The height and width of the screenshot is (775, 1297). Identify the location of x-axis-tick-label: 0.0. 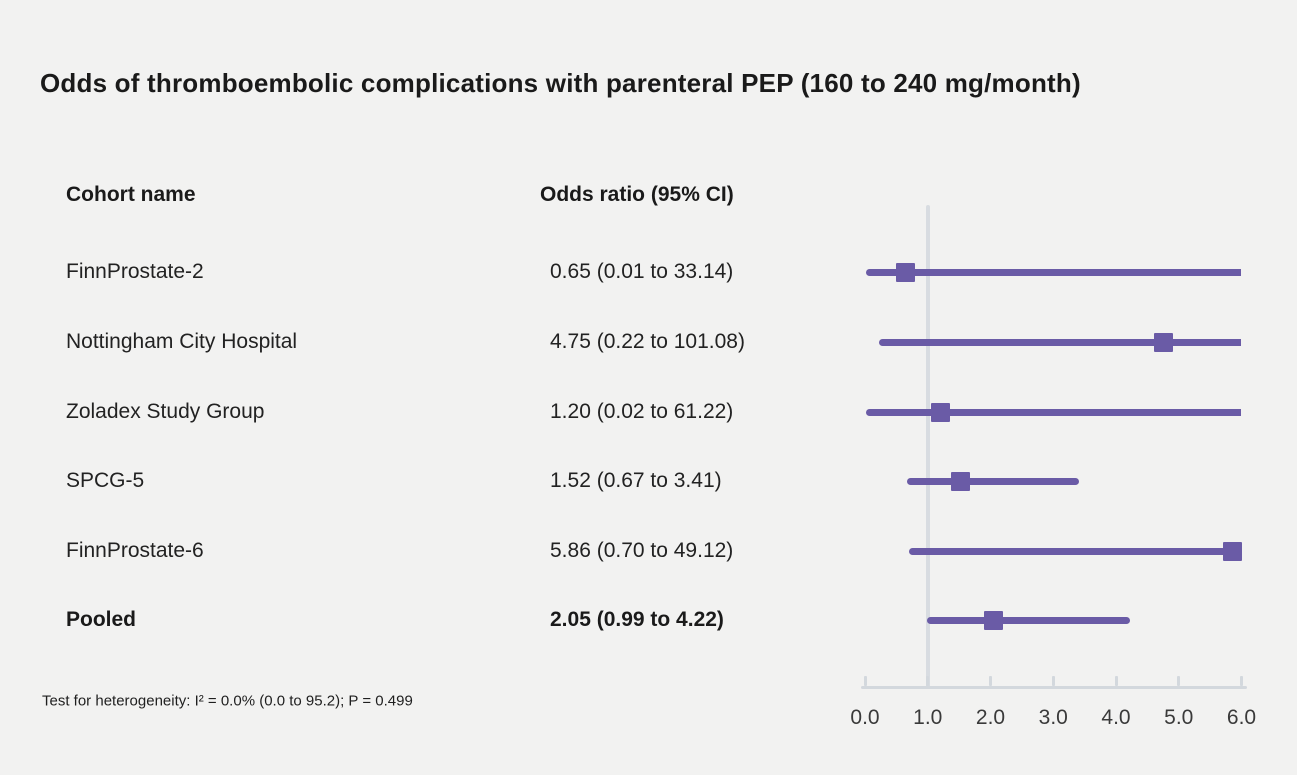
(865, 717).